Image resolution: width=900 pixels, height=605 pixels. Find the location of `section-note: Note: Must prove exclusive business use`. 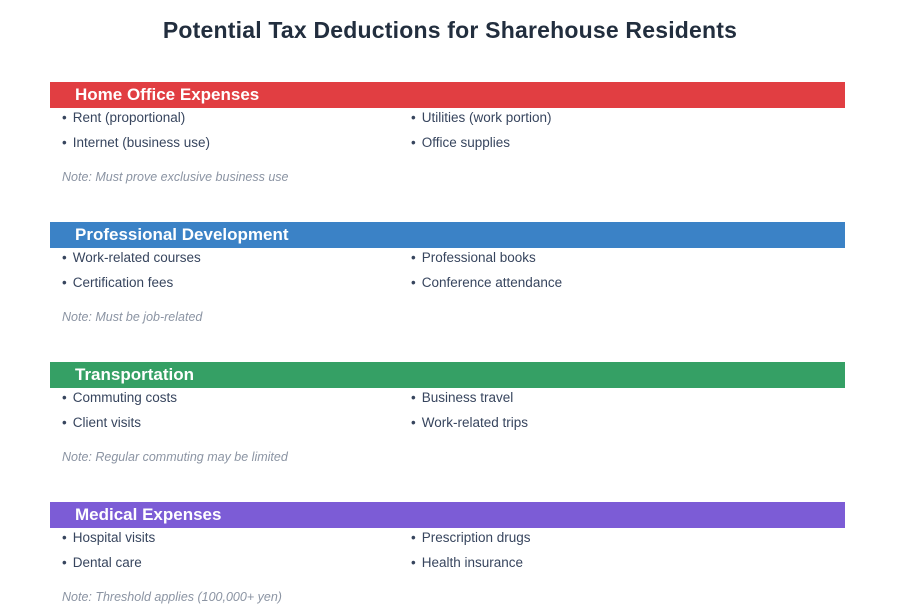

section-note: Note: Must prove exclusive business use is located at coordinates (175, 177).